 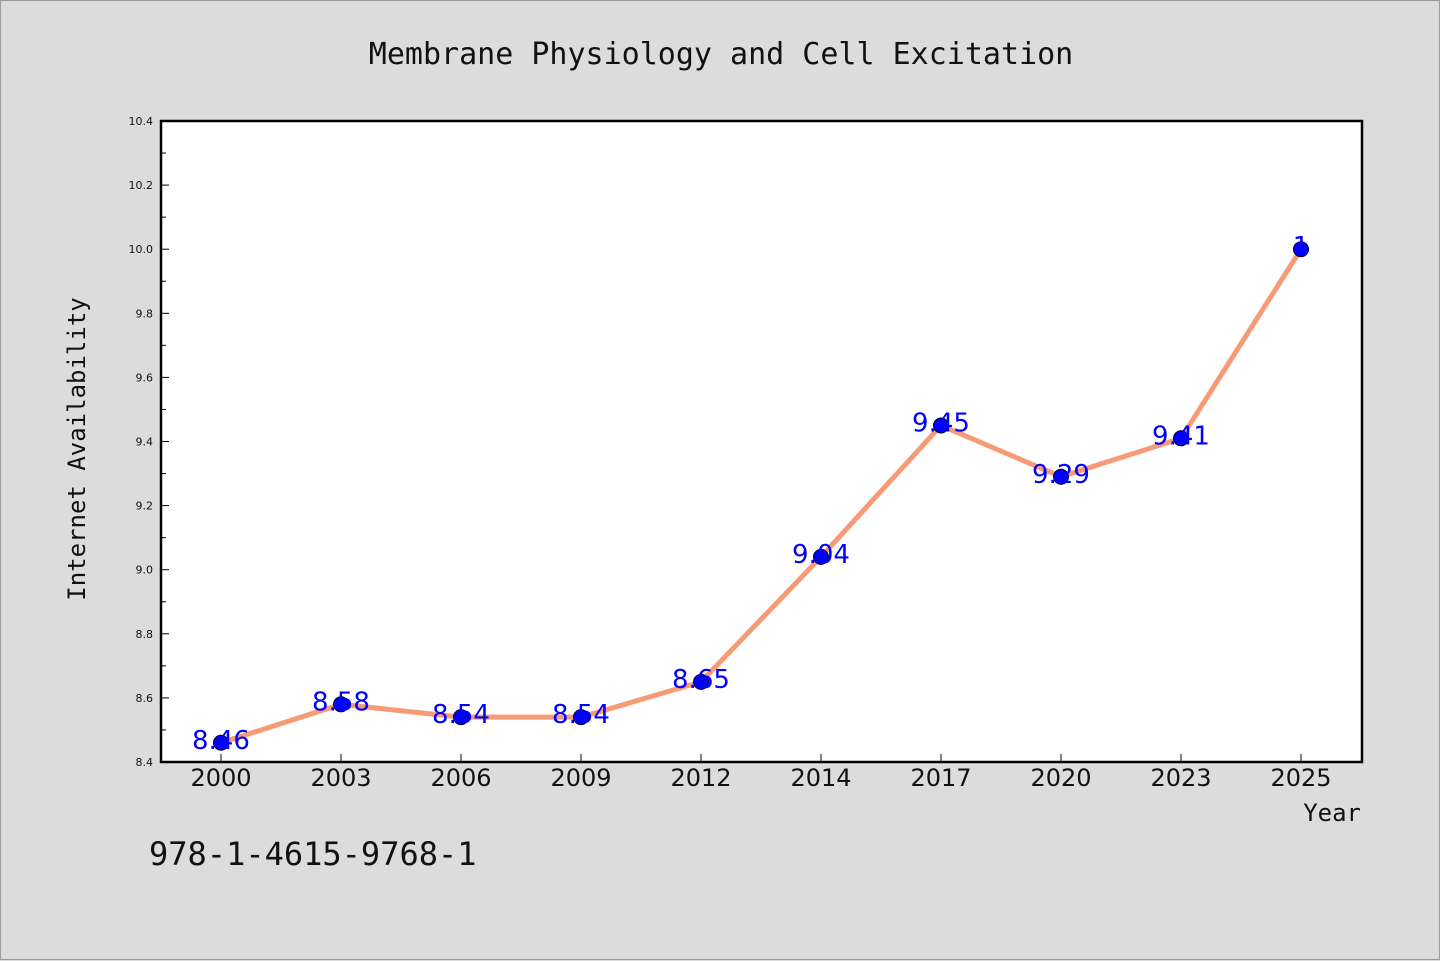 What do you see at coordinates (1180, 778) in the screenshot?
I see `x-tick-label: 2023` at bounding box center [1180, 778].